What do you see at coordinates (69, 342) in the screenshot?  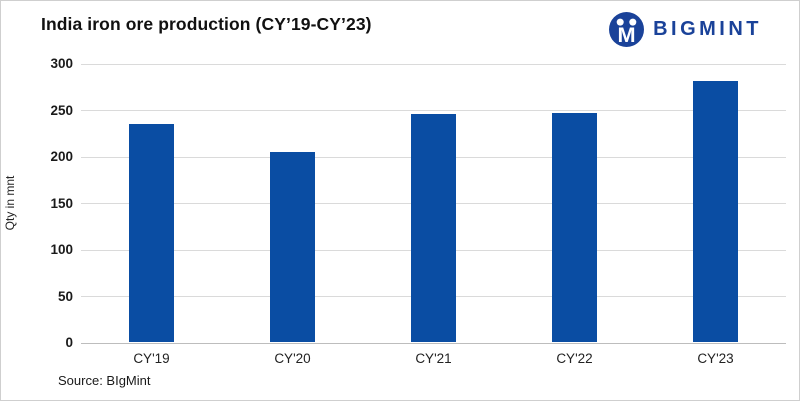 I see `y-tick-label: 0` at bounding box center [69, 342].